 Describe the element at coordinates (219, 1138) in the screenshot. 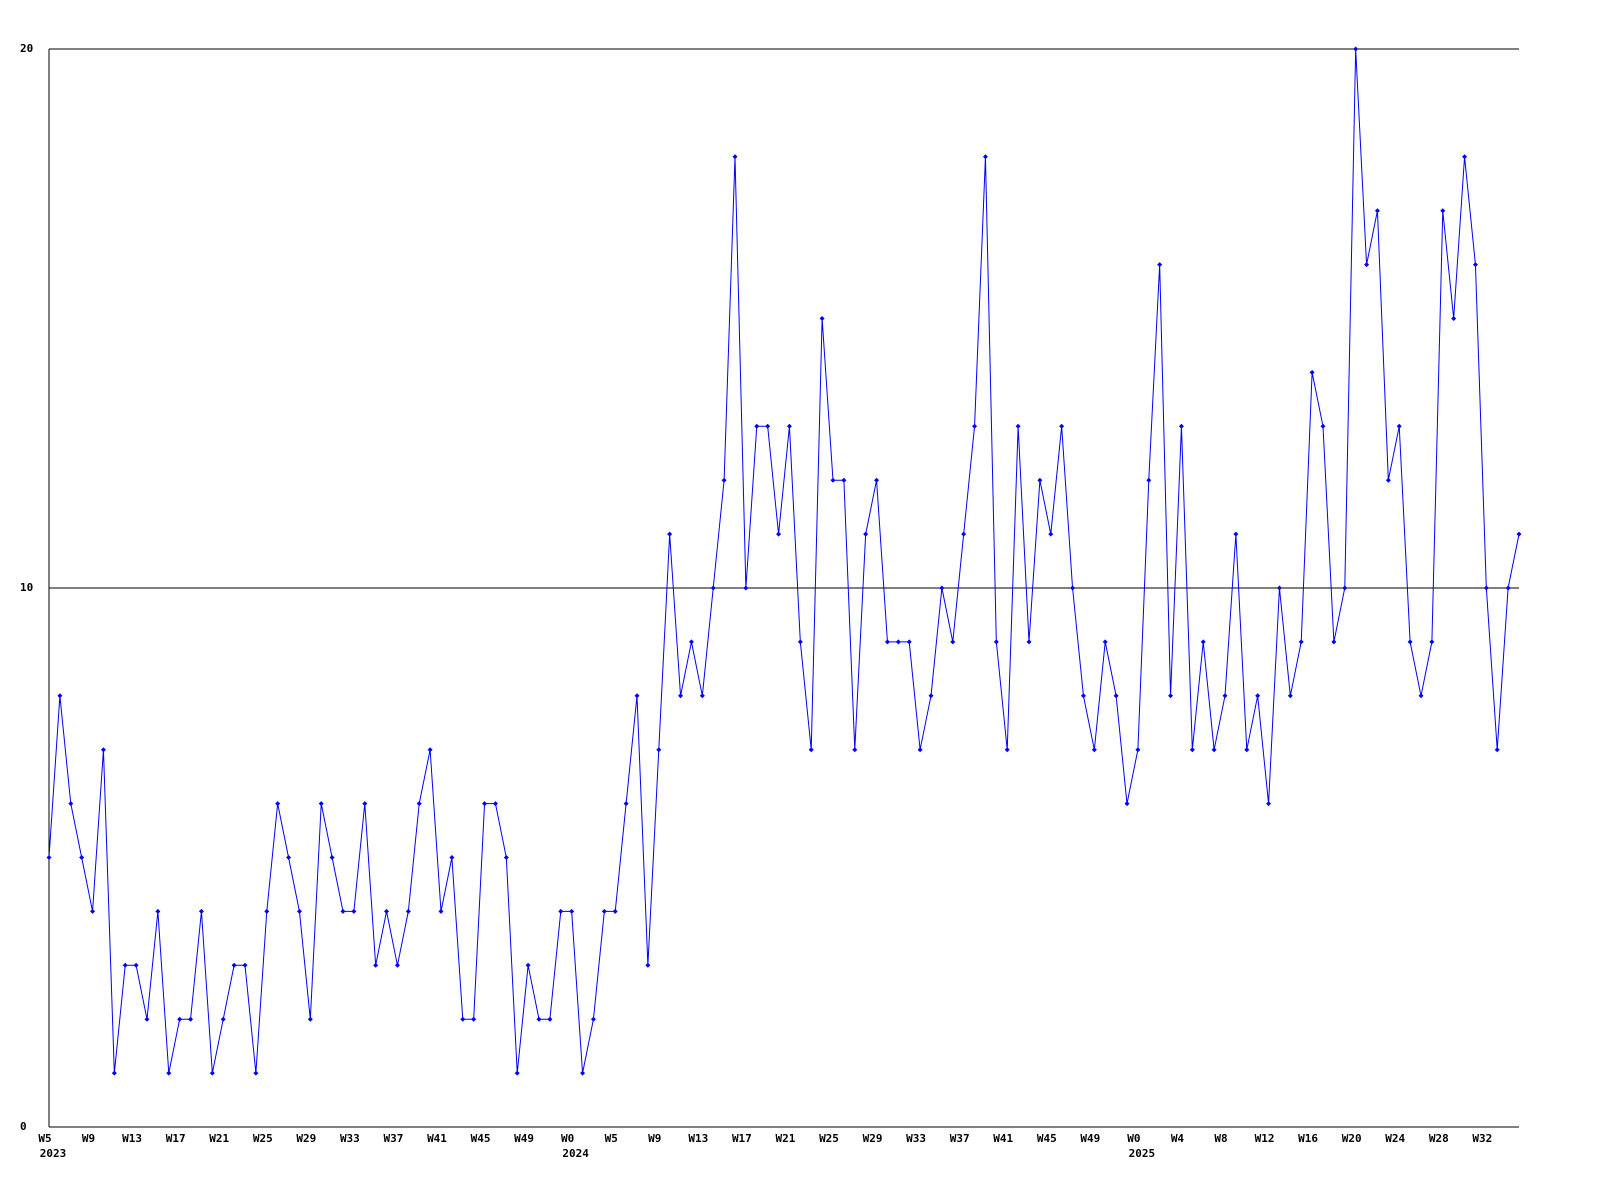

I see `x-tick-label: W21` at that location.